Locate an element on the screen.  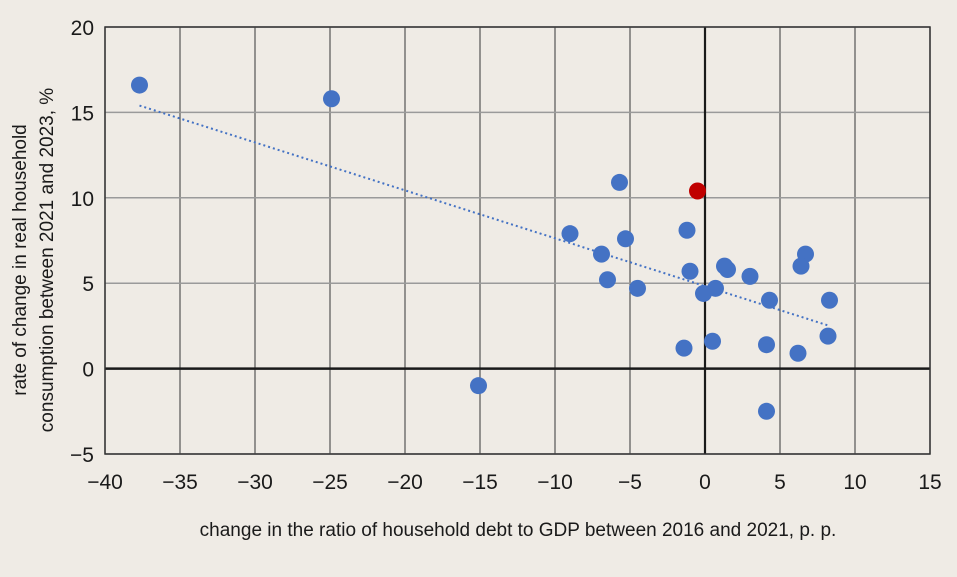
x-tick-label: −5 is located at coordinates (630, 482).